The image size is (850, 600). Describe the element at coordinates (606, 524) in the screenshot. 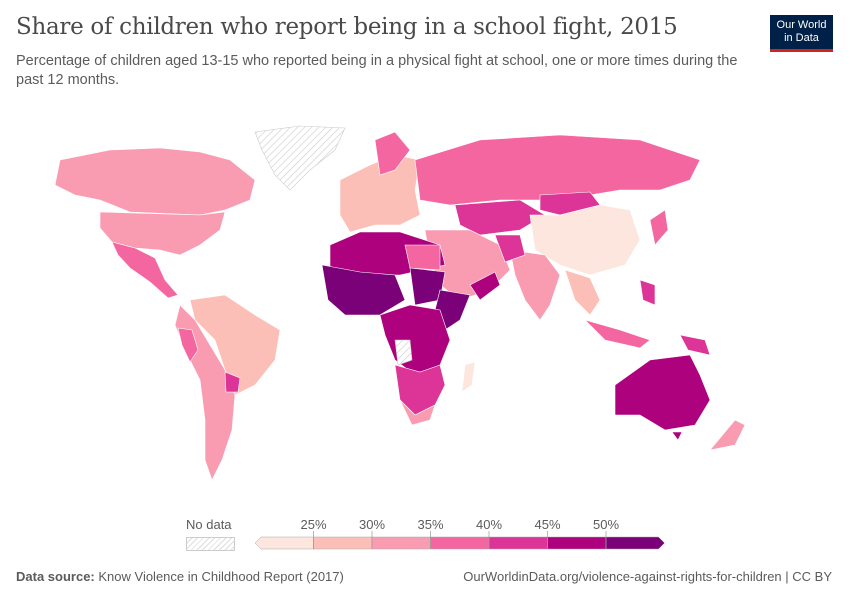

I see `legend-tick-label: 50%` at that location.